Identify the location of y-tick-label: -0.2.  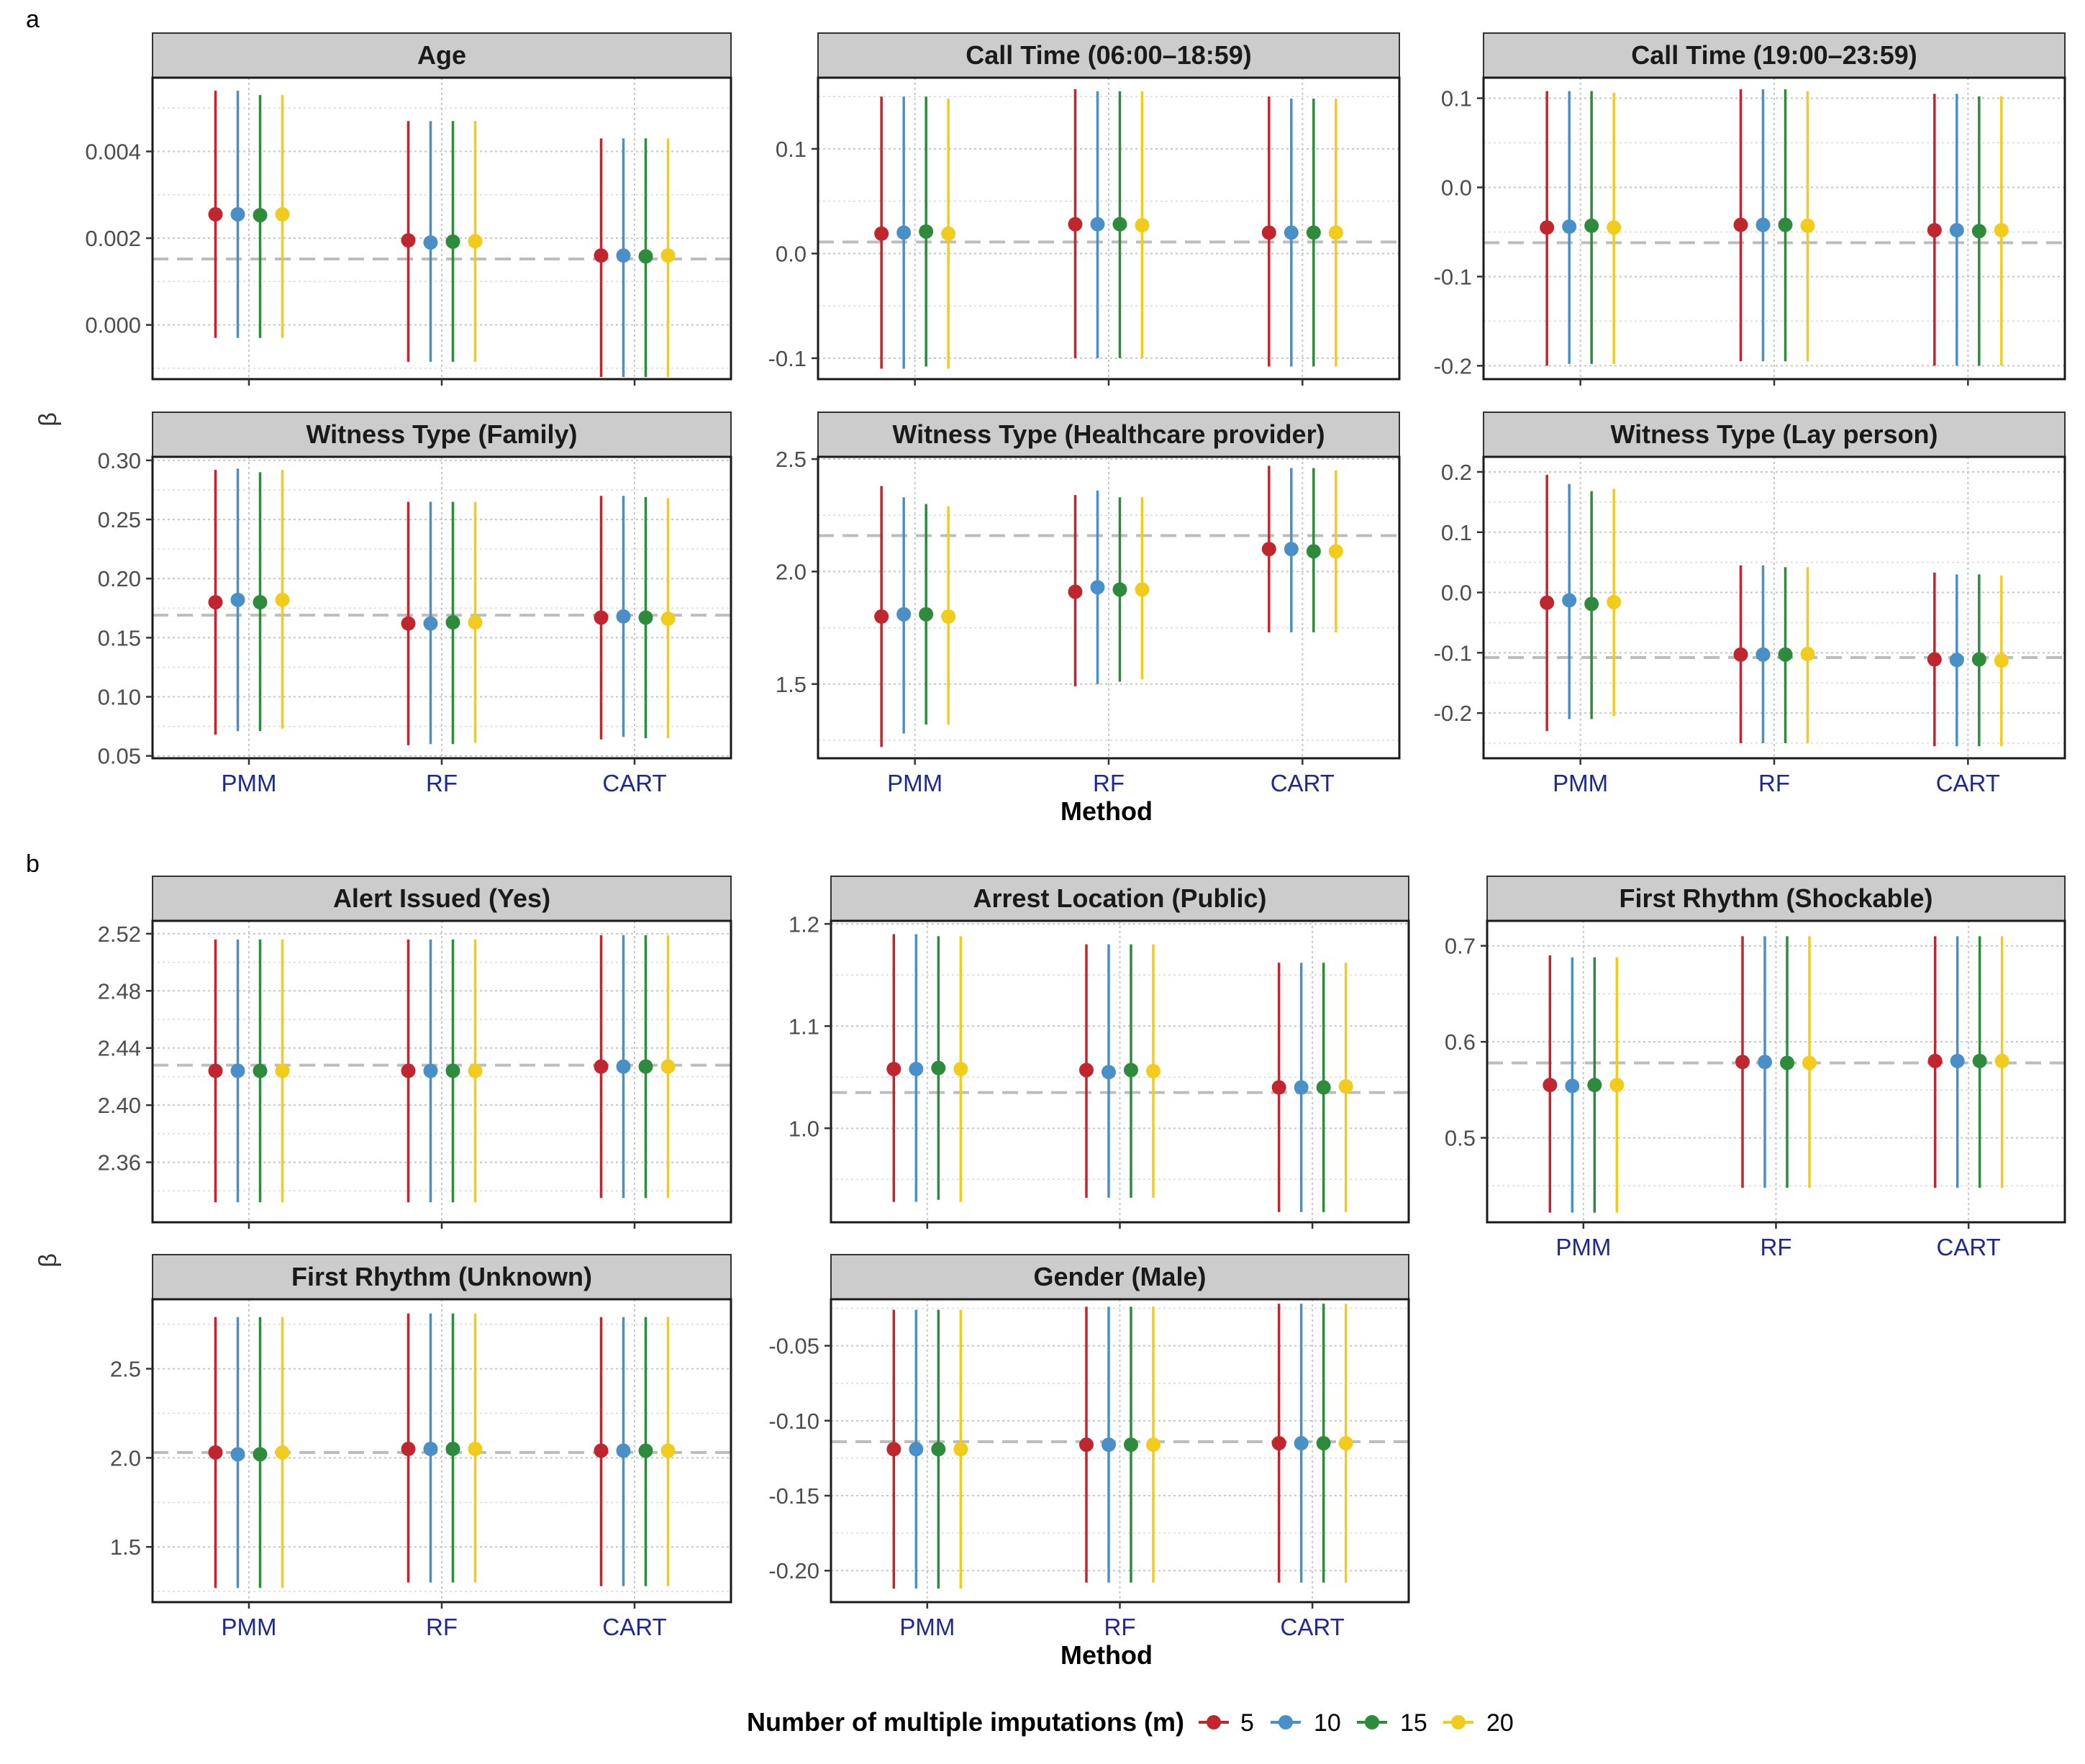
(1453, 365).